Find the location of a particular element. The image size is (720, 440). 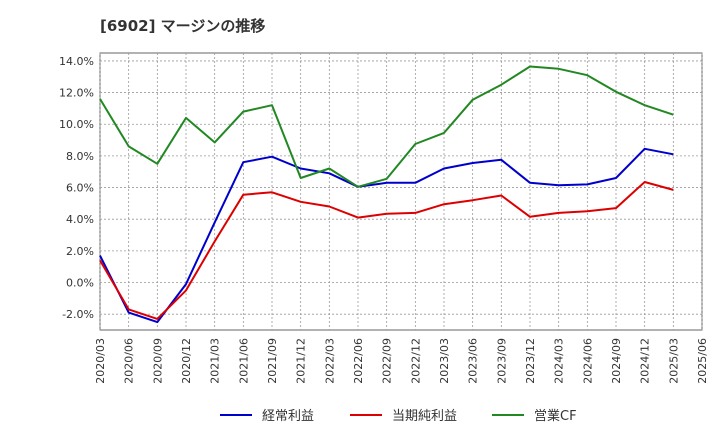

x-tick-label: 2023/06 is located at coordinates (473, 361).